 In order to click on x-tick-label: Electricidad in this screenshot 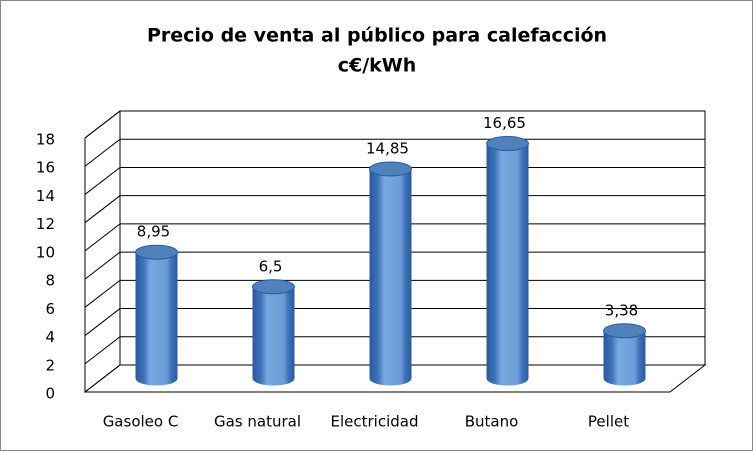, I will do `click(375, 422)`.